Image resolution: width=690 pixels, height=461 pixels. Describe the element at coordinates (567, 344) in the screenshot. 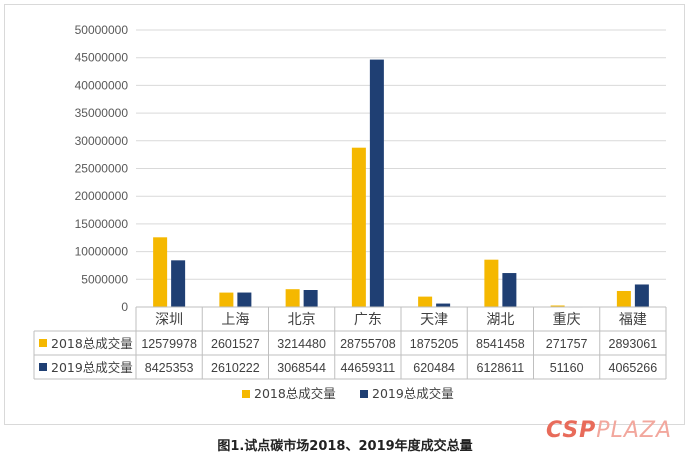

I see `data-label: 271757` at that location.